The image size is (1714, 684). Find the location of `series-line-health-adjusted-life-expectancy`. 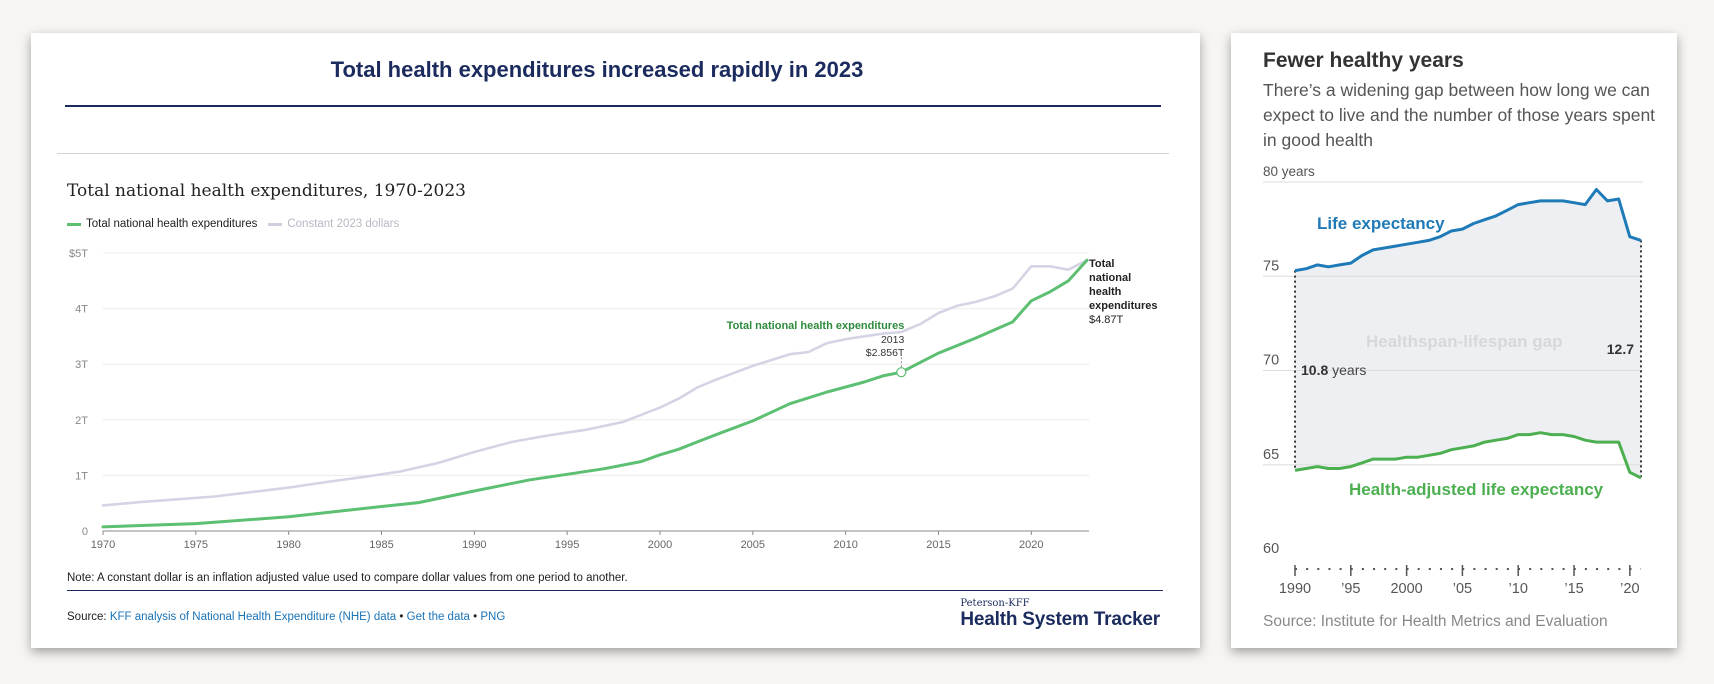

series-line-health-adjusted-life-expectancy is located at coordinates (1468, 455).